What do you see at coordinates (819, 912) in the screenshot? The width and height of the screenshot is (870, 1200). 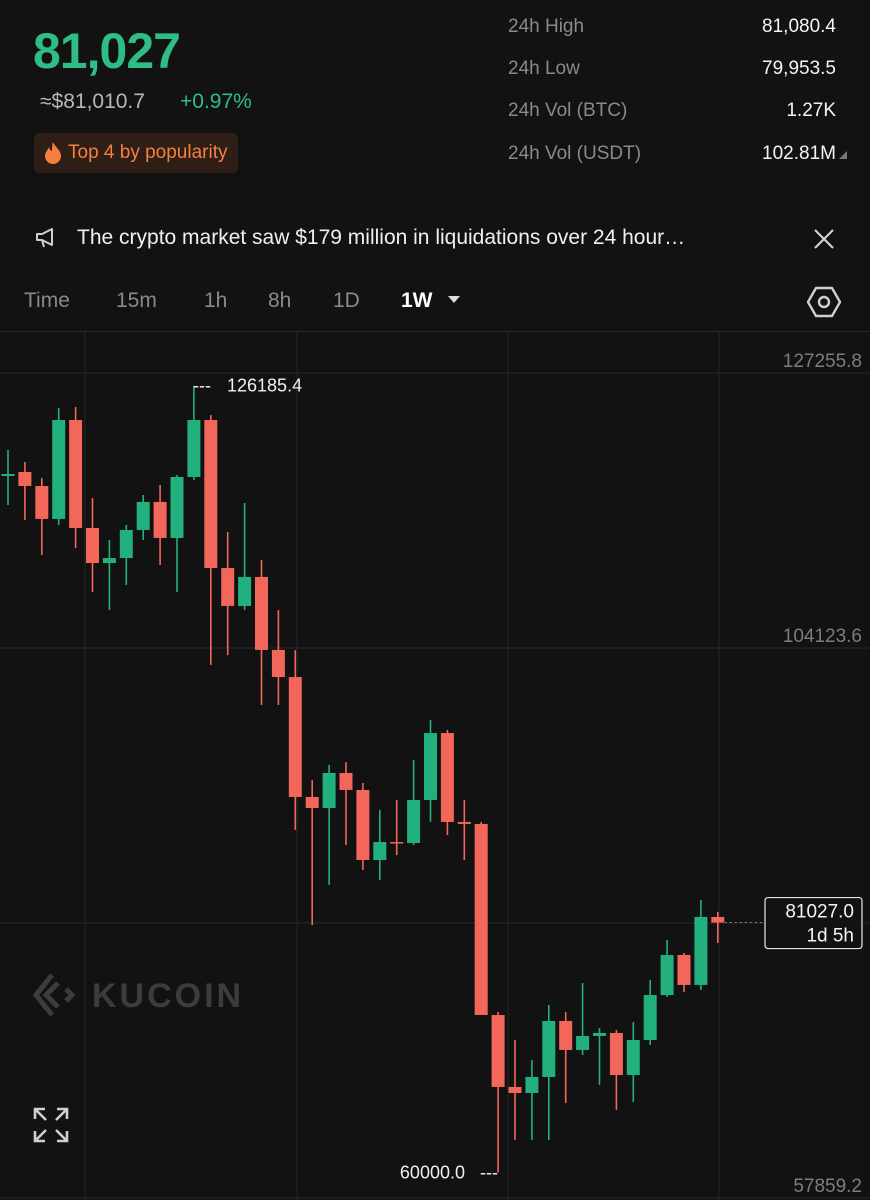 I see `last-price-label: 81027.0` at bounding box center [819, 912].